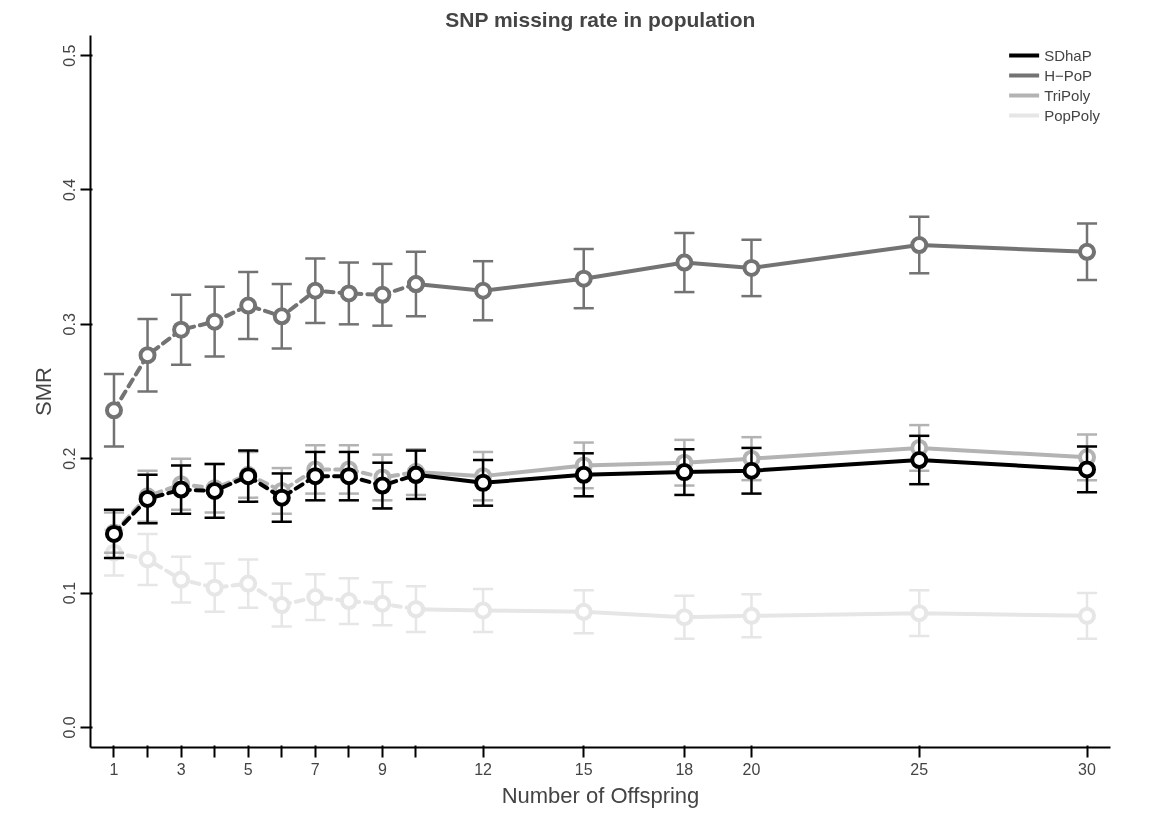 The width and height of the screenshot is (1164, 820). Describe the element at coordinates (1068, 75) in the screenshot. I see `legend-label: H−PoP` at that location.